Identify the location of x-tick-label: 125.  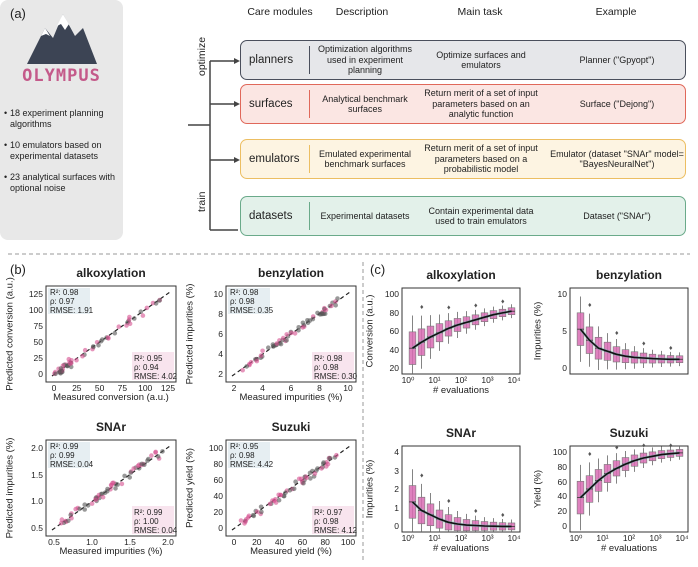
(168, 388).